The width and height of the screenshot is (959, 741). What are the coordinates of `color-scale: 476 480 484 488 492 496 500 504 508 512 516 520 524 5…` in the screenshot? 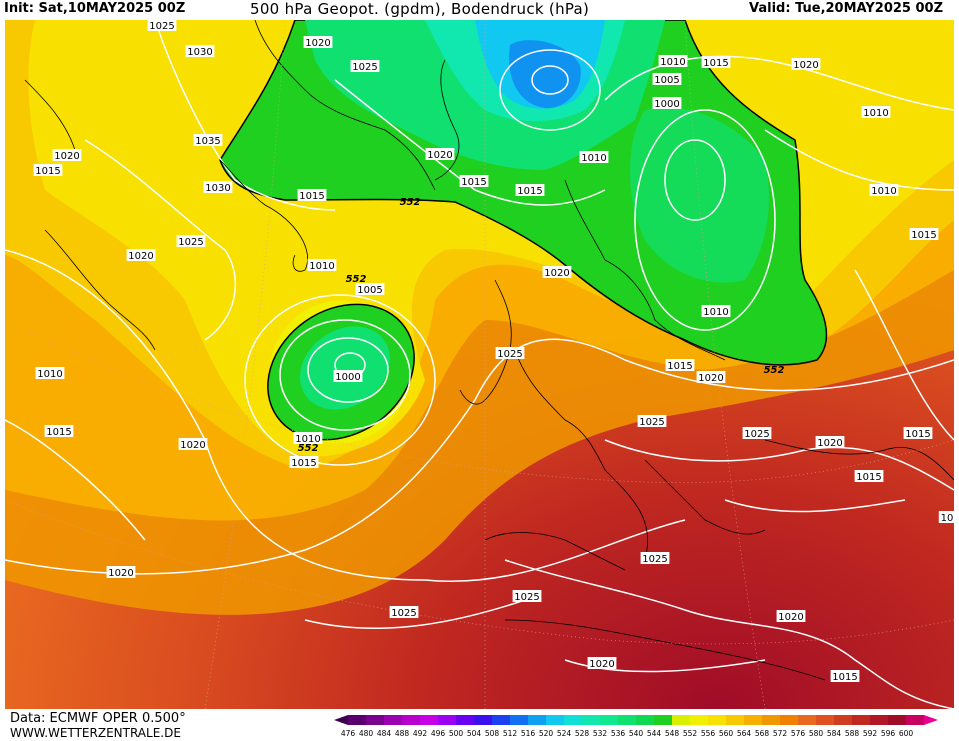 It's located at (636, 726).